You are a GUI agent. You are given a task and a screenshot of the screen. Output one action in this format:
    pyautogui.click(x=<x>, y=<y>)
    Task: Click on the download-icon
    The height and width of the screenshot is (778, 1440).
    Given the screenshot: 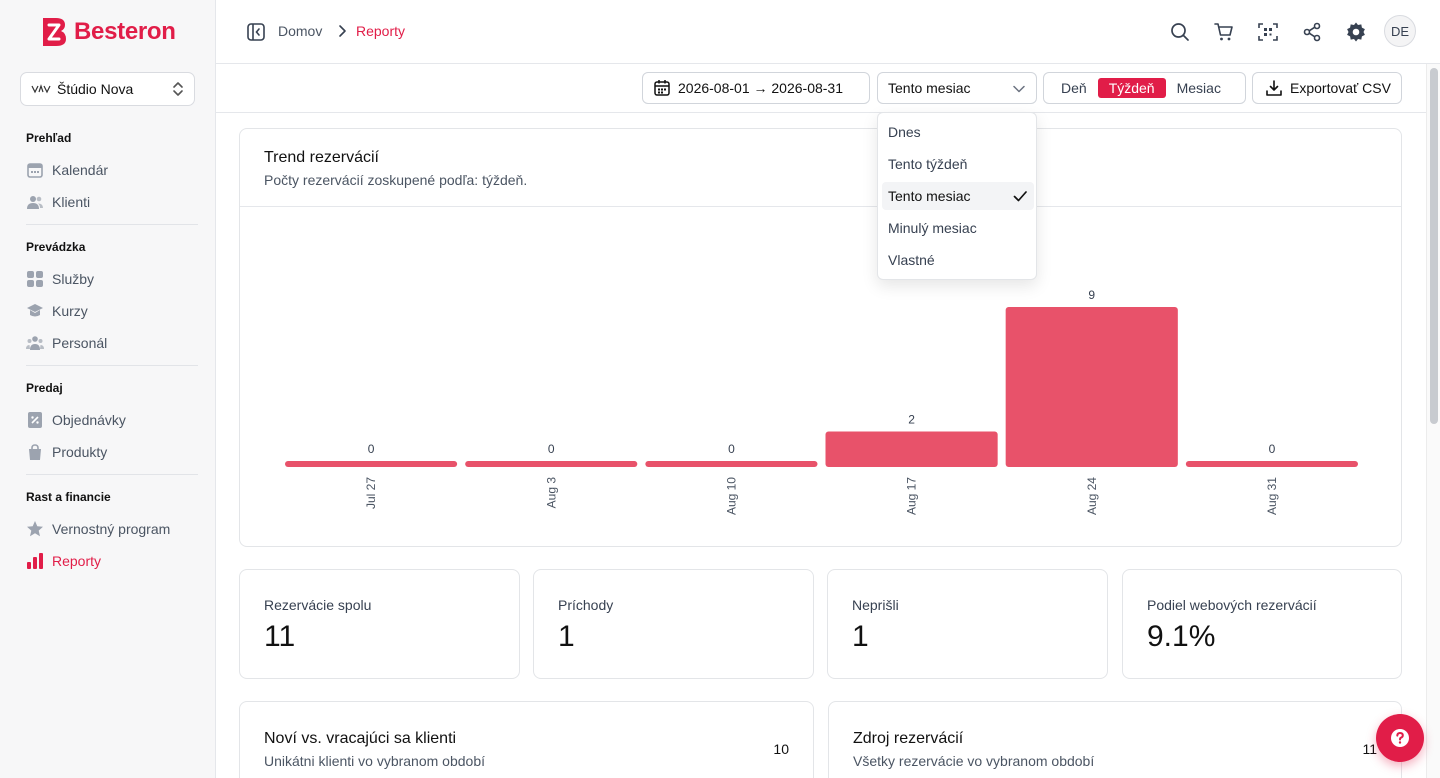 What is the action you would take?
    pyautogui.click(x=1274, y=88)
    